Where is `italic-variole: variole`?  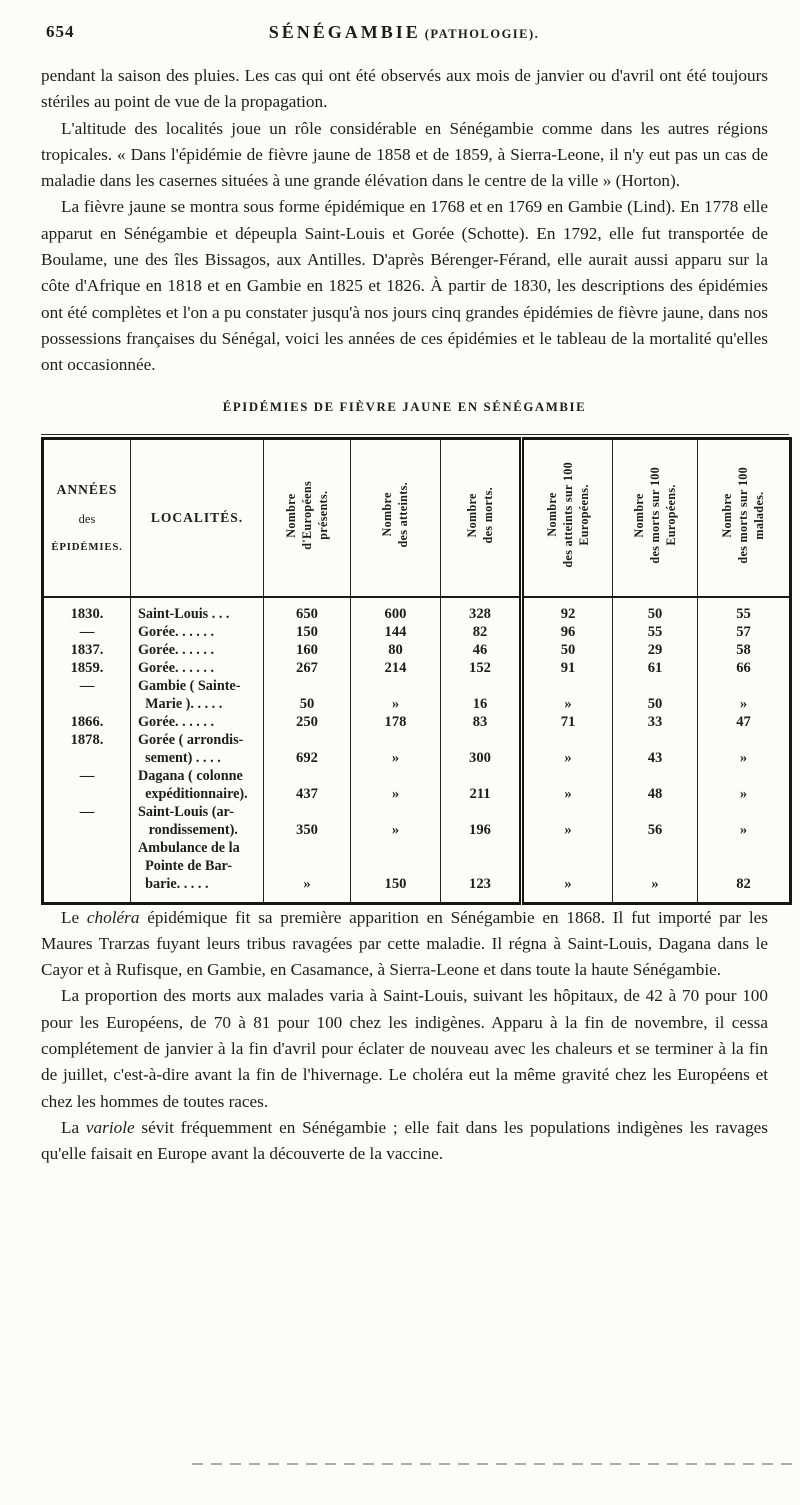
italic-variole: variole is located at coordinates (110, 1127).